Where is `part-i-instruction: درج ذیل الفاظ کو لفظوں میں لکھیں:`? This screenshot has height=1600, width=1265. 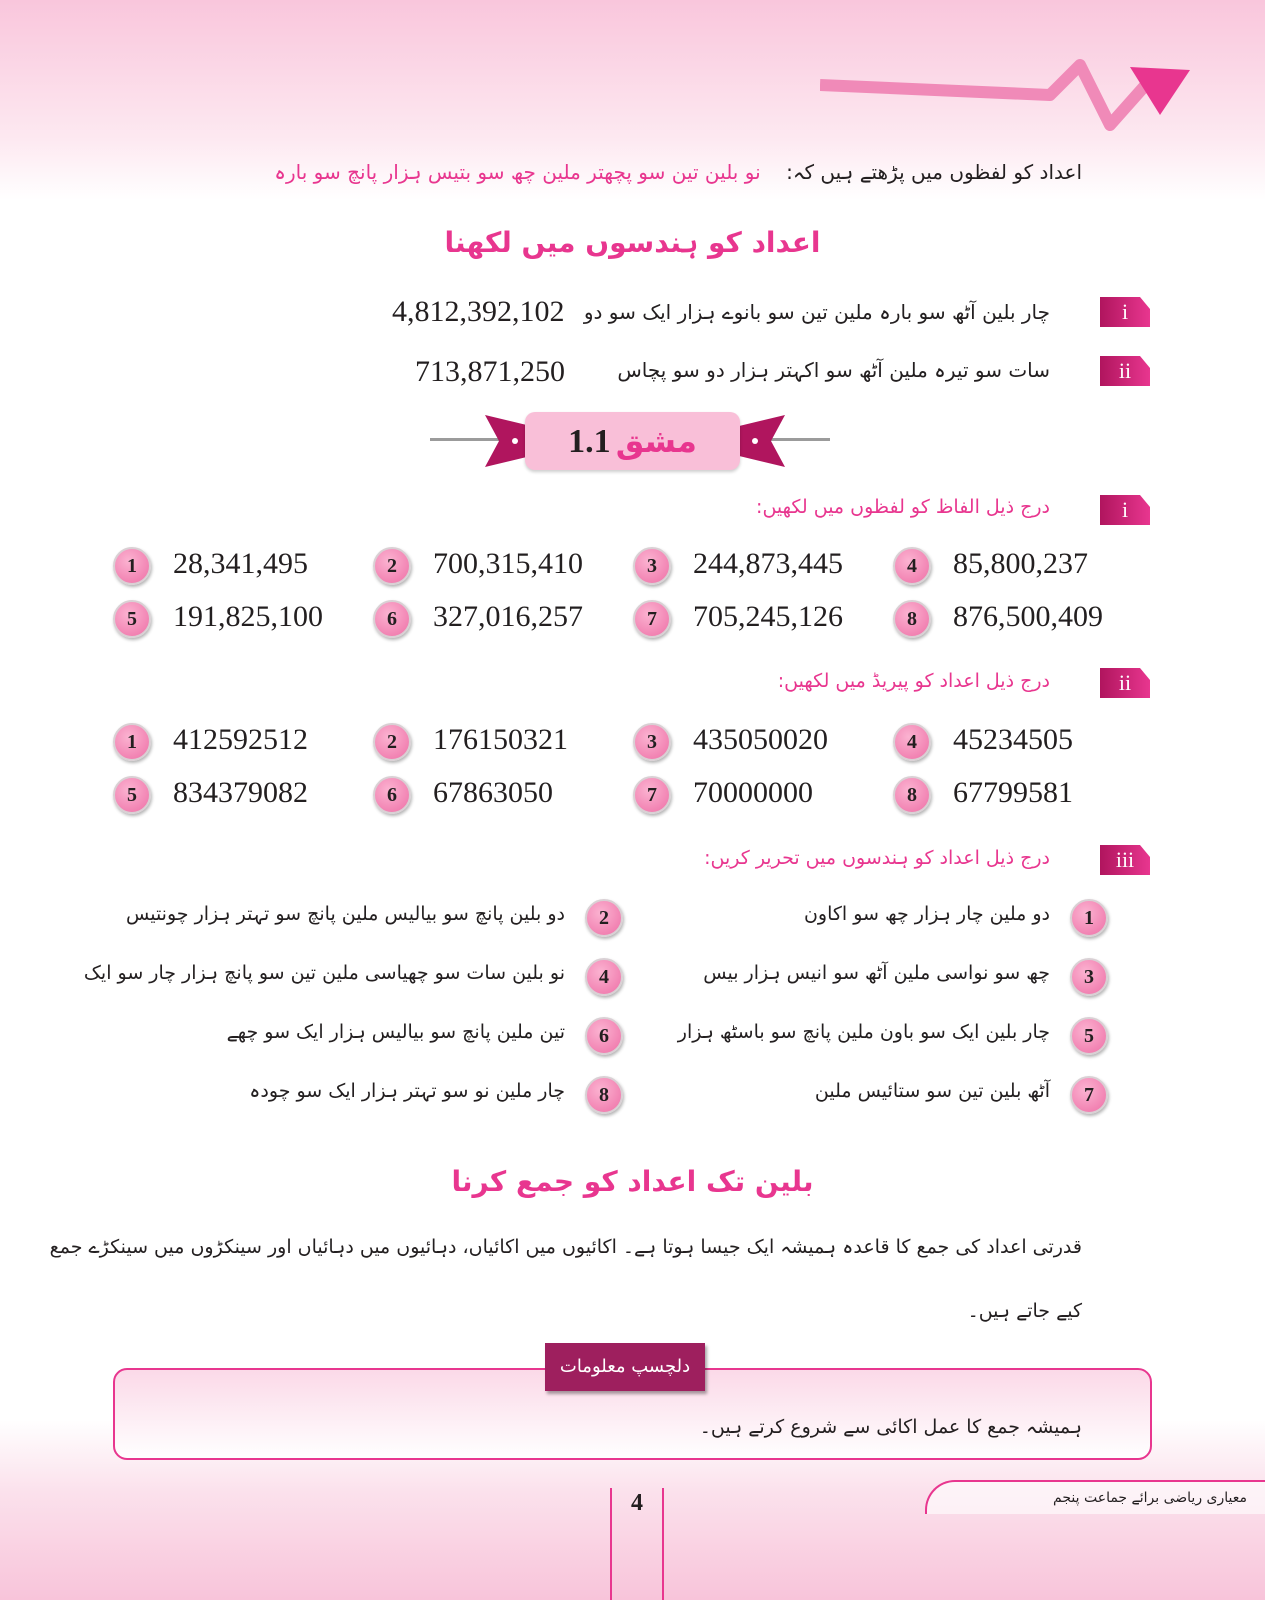 part-i-instruction: درج ذیل الفاظ کو لفظوں میں لکھیں: is located at coordinates (903, 507).